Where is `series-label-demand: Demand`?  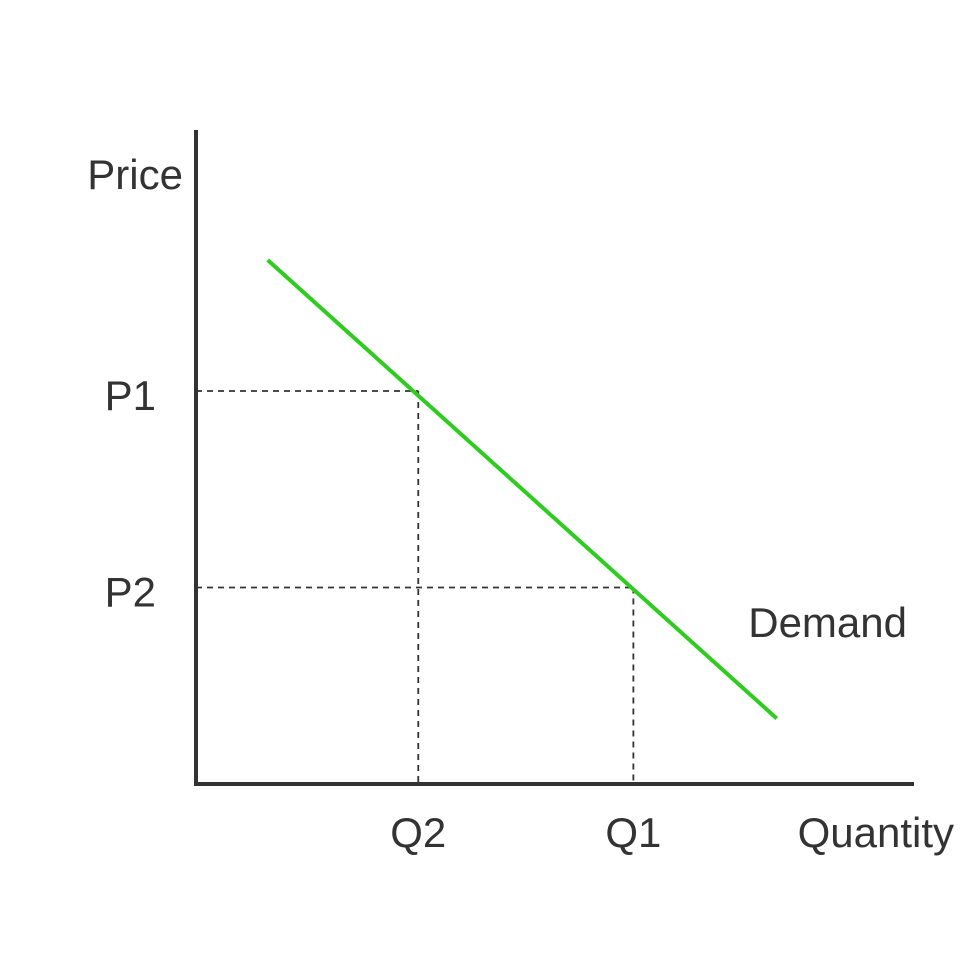 series-label-demand: Demand is located at coordinates (827, 622).